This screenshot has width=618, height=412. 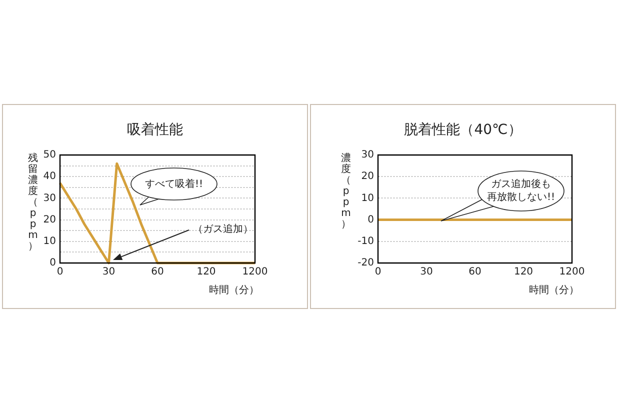 I want to click on annotation: すべて吸着!!, so click(x=174, y=184).